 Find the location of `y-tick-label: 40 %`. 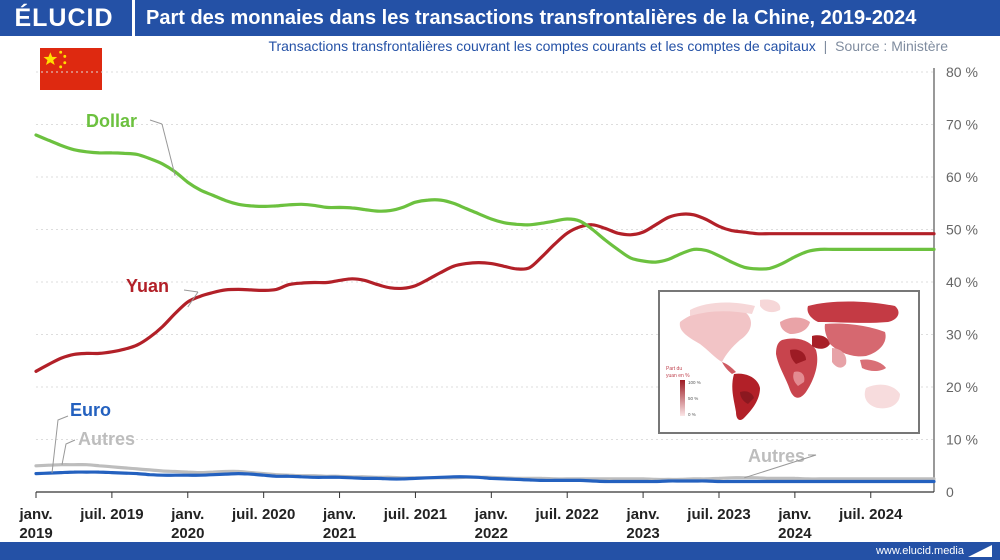

y-tick-label: 40 % is located at coordinates (962, 282).